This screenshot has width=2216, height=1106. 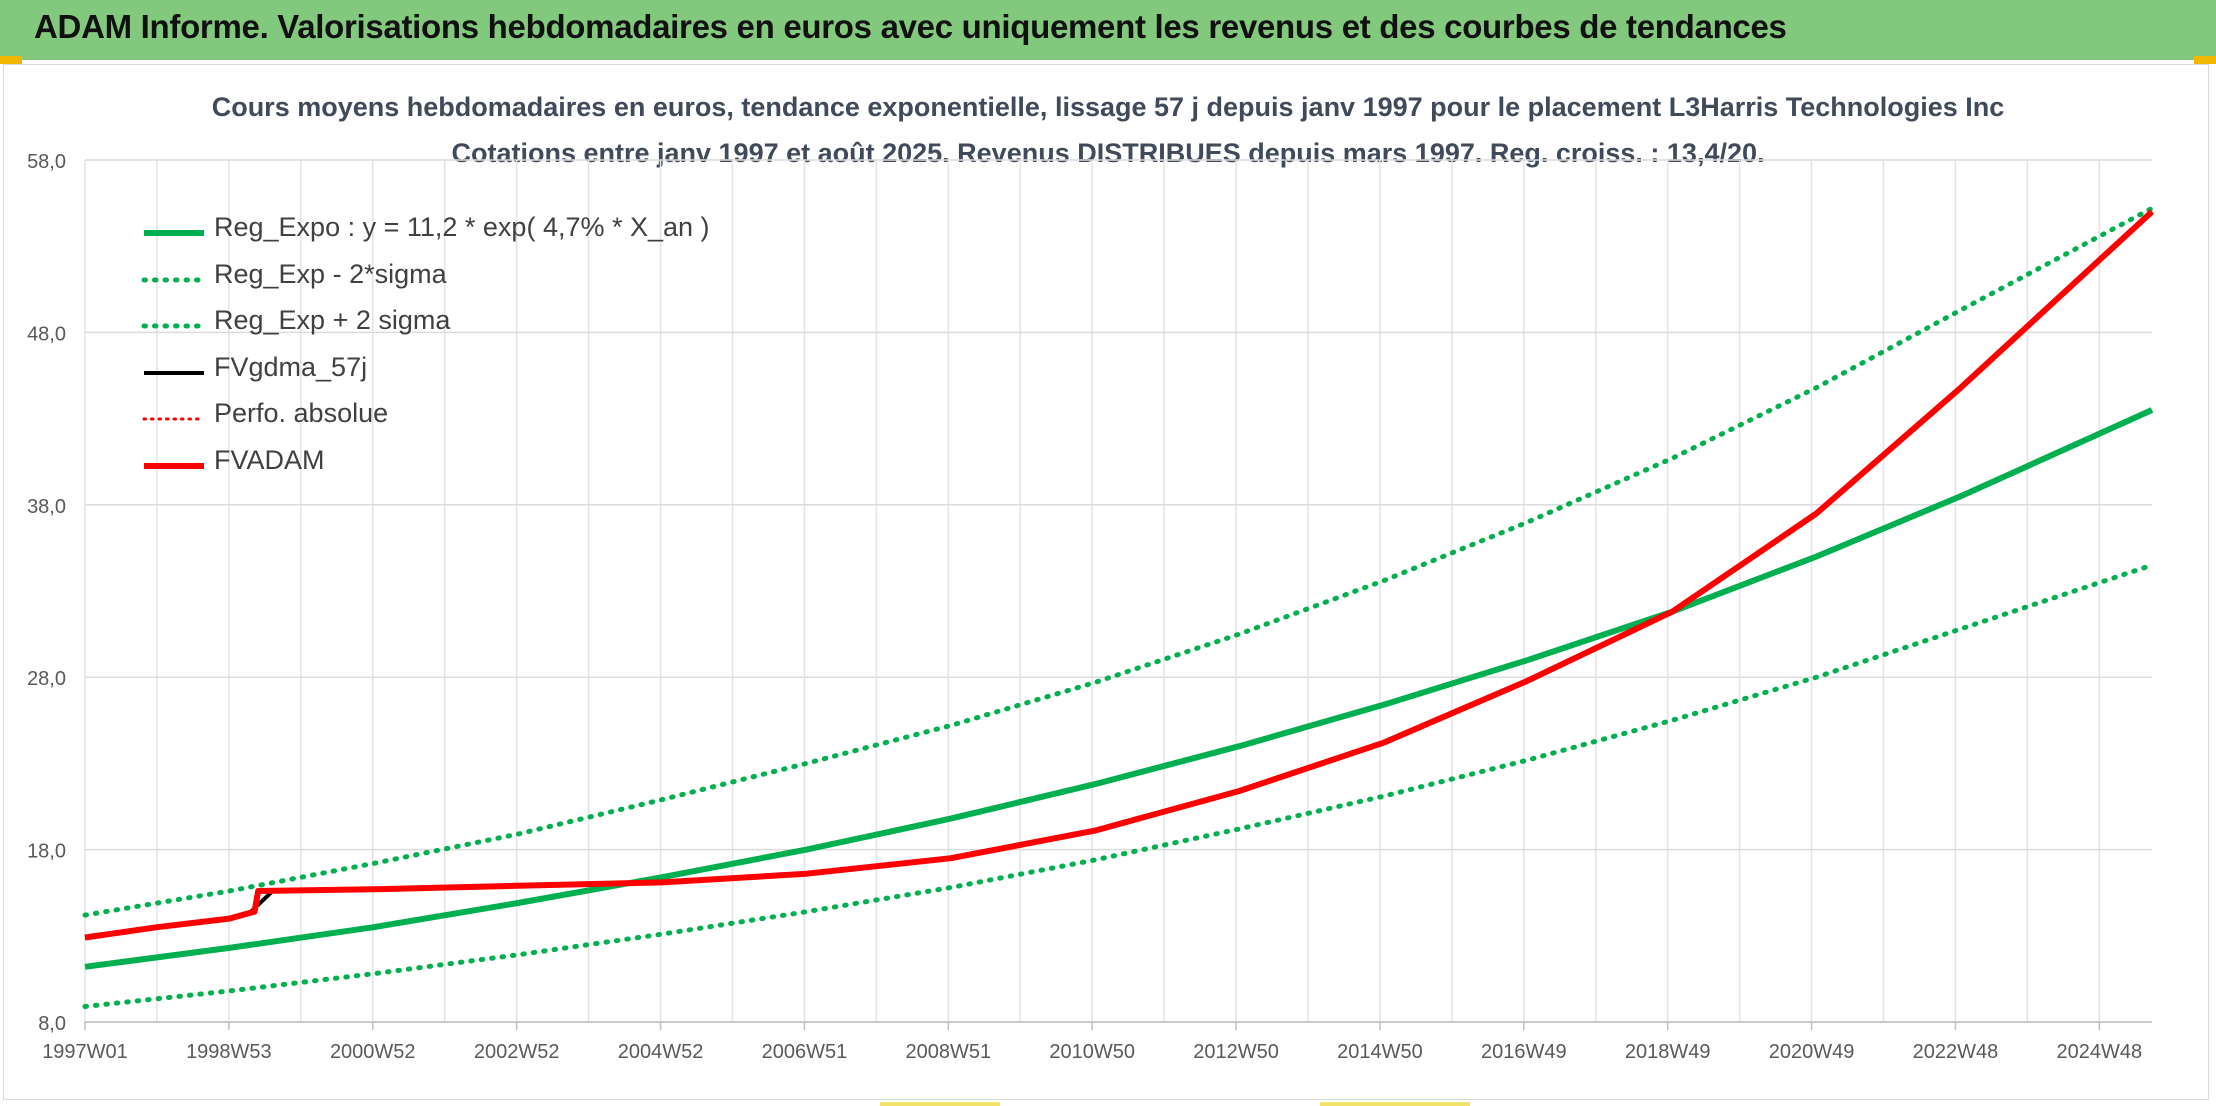 I want to click on y-tick-label: 38,0, so click(x=46, y=507).